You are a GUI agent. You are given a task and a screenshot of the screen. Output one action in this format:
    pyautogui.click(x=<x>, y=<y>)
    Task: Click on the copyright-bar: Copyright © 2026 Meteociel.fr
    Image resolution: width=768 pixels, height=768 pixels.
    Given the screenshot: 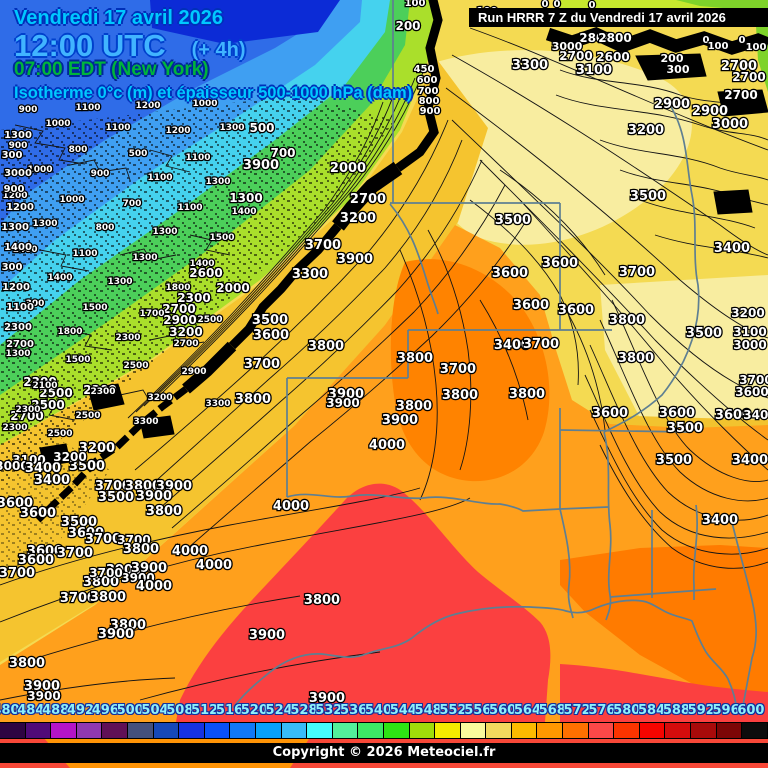 What is the action you would take?
    pyautogui.click(x=384, y=753)
    